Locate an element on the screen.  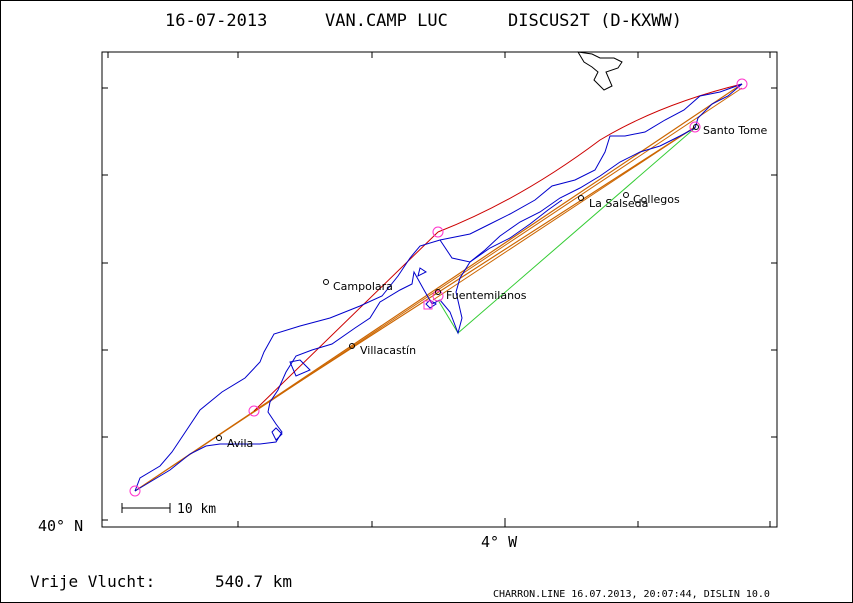
scale-bar-label: 10 km is located at coordinates (196, 509).